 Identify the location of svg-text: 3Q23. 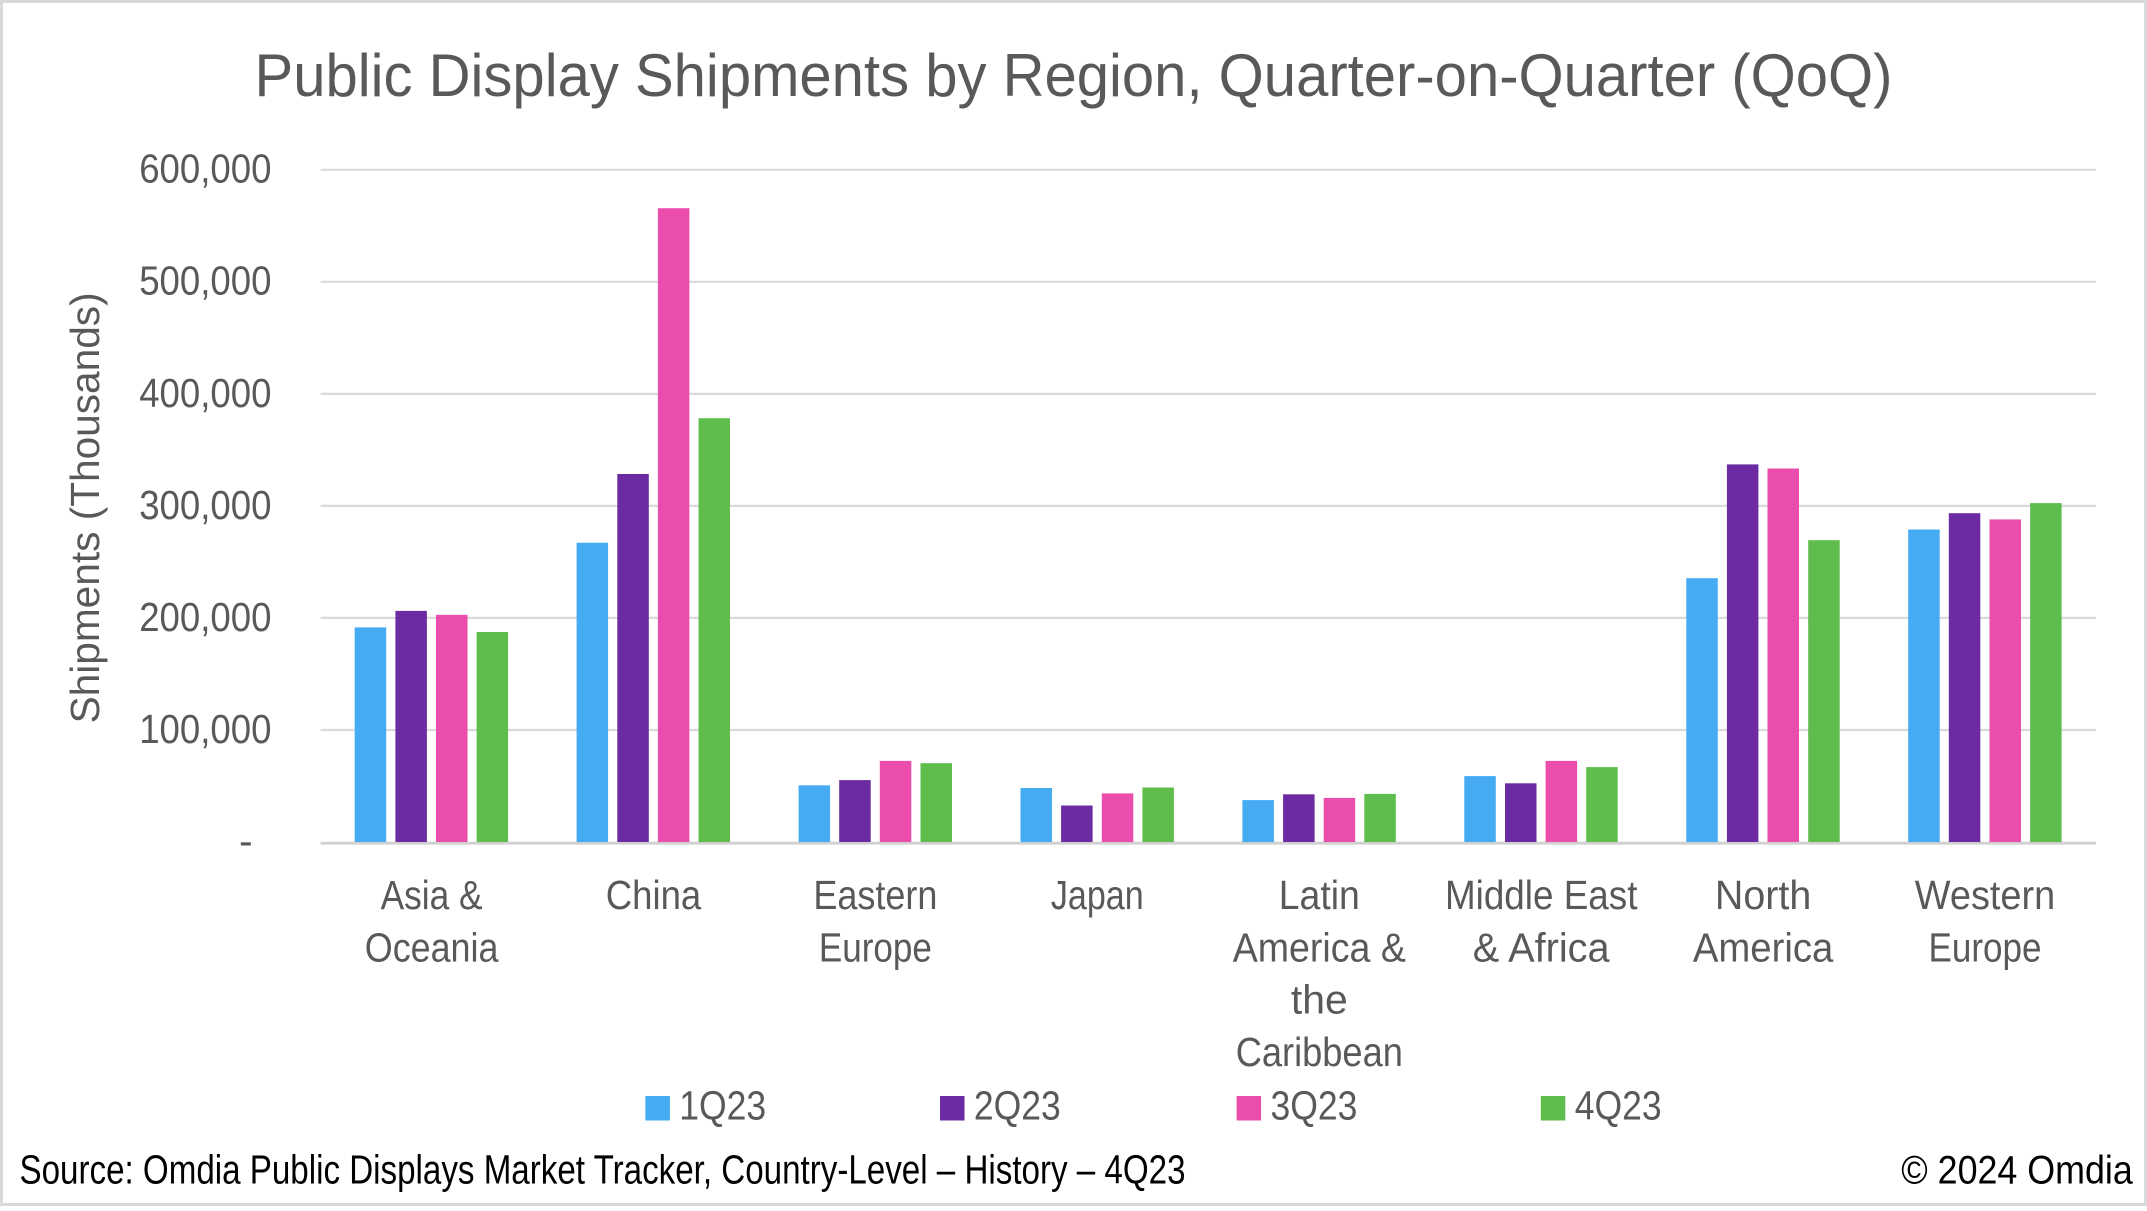
(1314, 1106).